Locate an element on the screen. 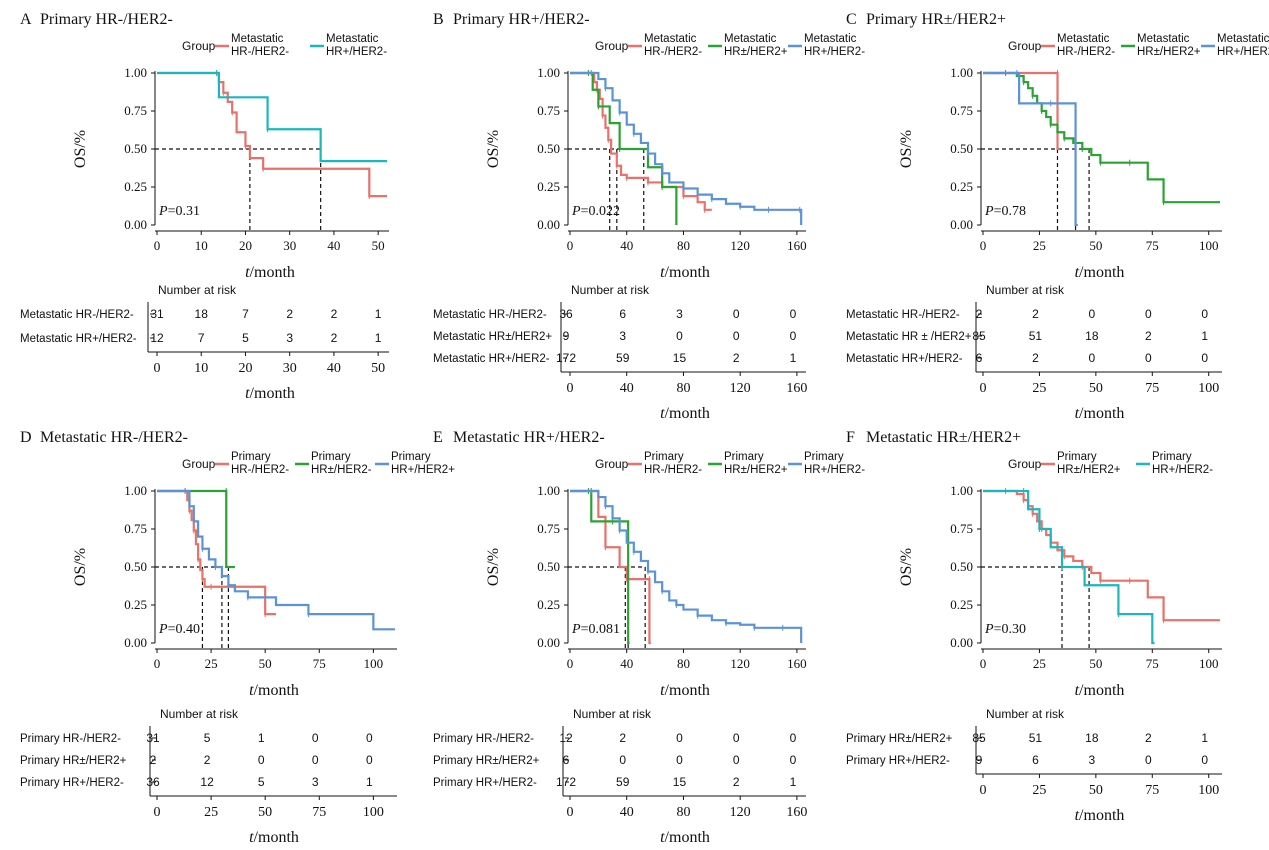  risk-x-axis-label-t: t is located at coordinates (662, 837).